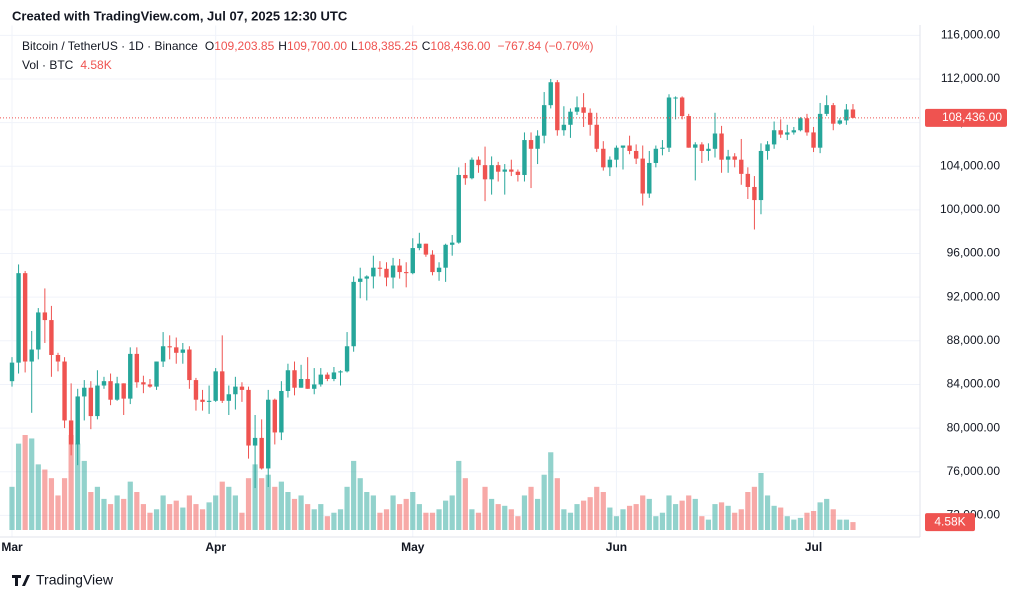  What do you see at coordinates (354, 46) in the screenshot?
I see `legend-item: L` at bounding box center [354, 46].